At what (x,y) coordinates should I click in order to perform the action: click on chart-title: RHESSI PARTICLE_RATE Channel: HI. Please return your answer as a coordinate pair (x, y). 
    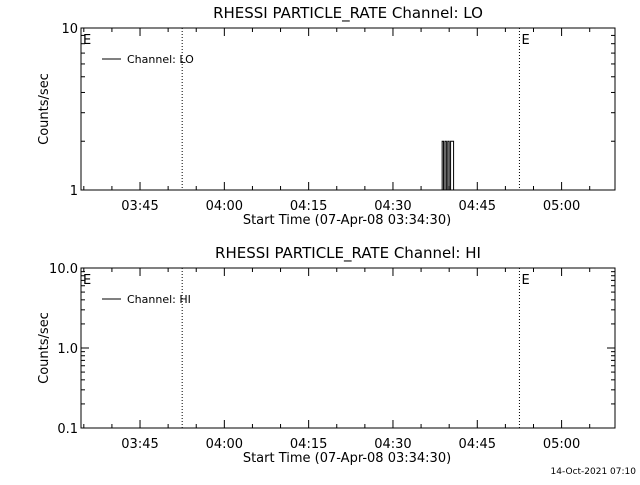
    Looking at the image, I should click on (348, 253).